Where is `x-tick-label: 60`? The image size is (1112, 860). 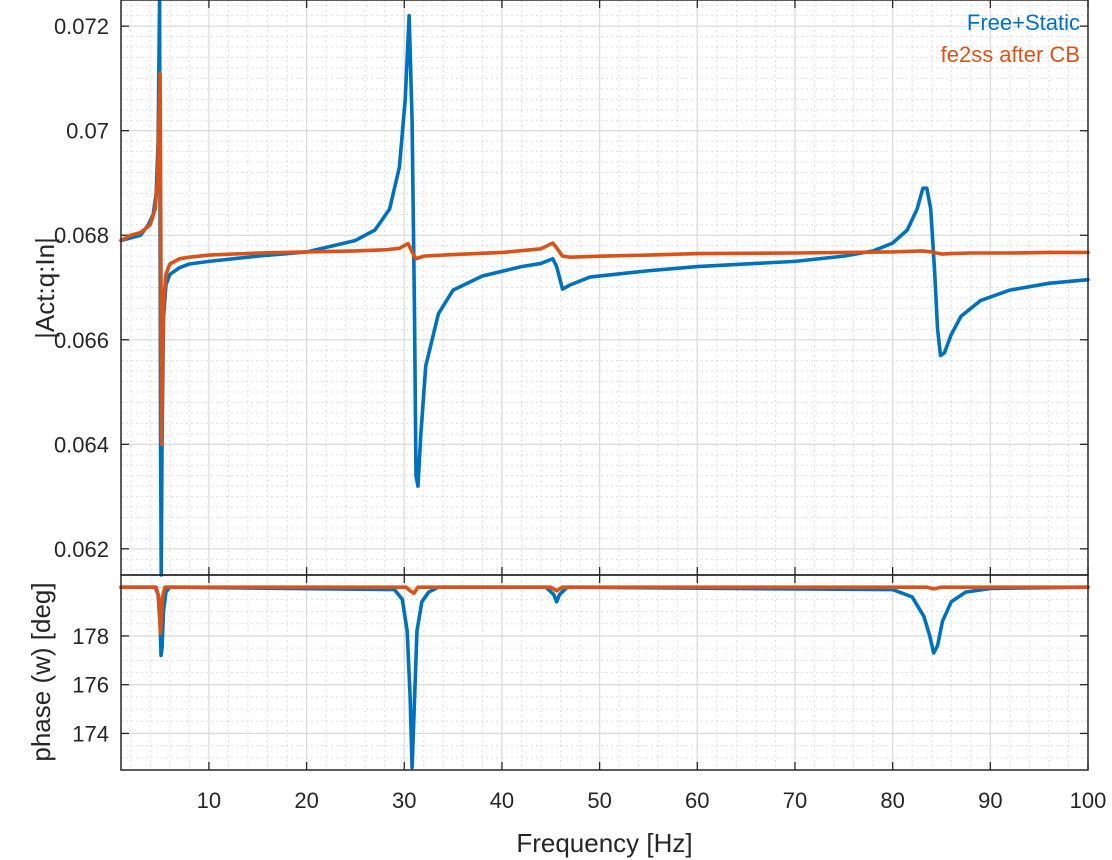
x-tick-label: 60 is located at coordinates (697, 800).